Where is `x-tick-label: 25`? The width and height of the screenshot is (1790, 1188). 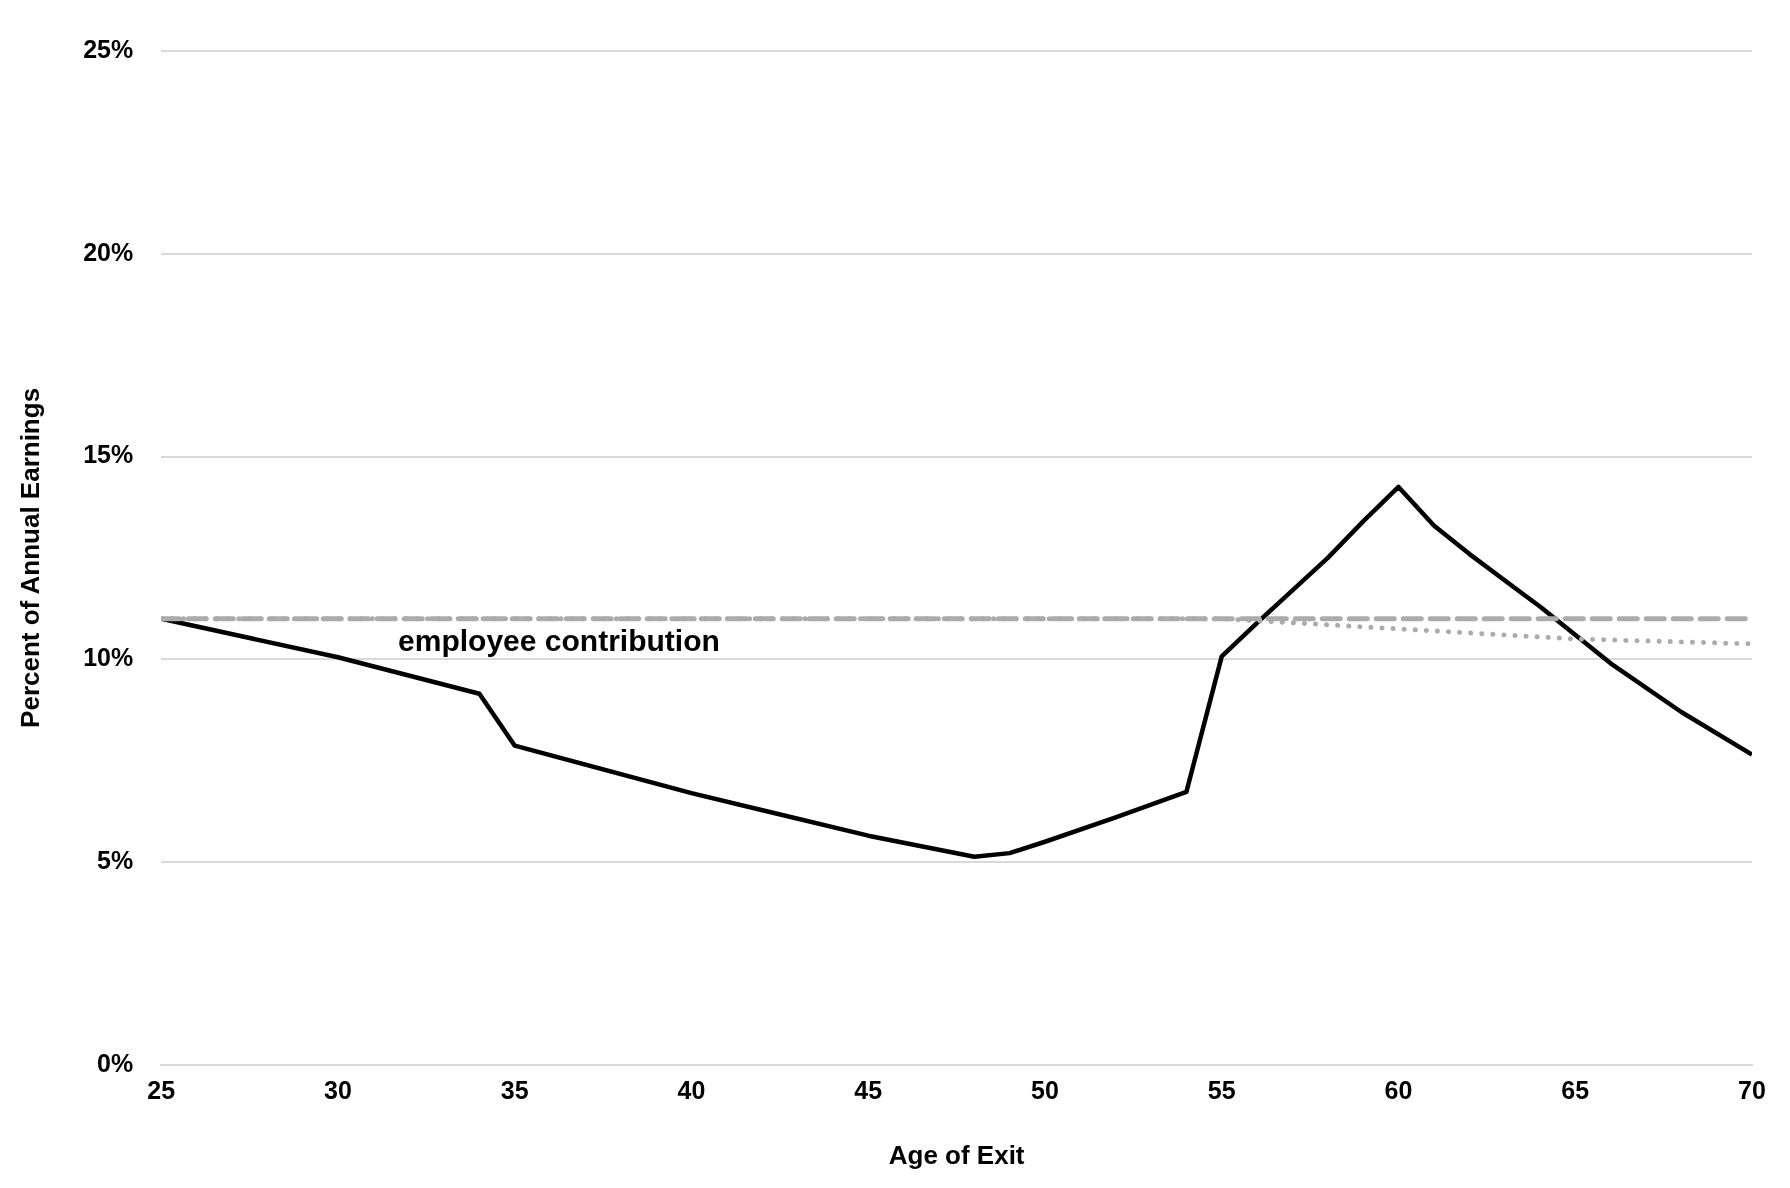
x-tick-label: 25 is located at coordinates (161, 1089).